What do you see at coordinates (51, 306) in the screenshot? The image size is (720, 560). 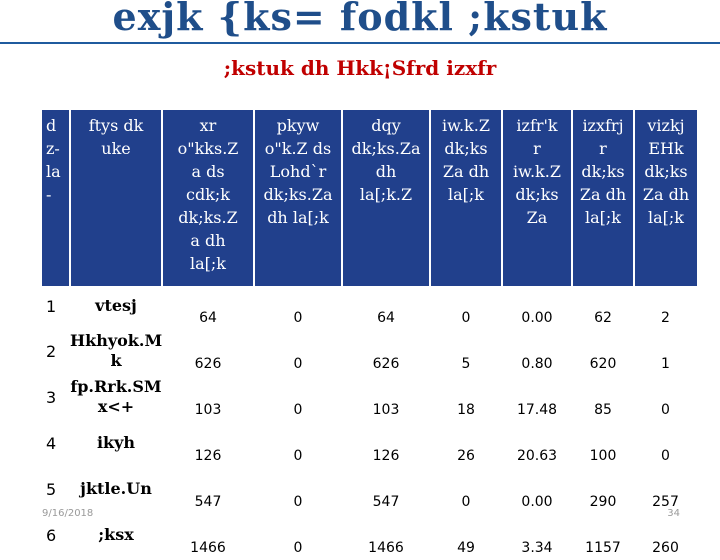 I see `row-sno: 1` at bounding box center [51, 306].